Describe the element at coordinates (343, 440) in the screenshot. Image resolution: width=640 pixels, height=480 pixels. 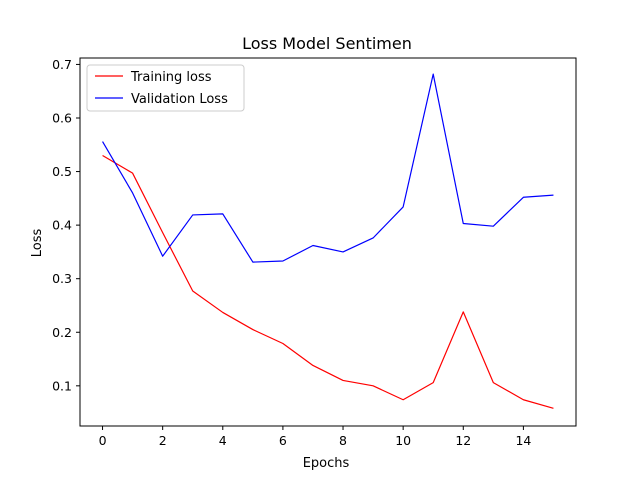
I see `x-tick-label: 8` at that location.